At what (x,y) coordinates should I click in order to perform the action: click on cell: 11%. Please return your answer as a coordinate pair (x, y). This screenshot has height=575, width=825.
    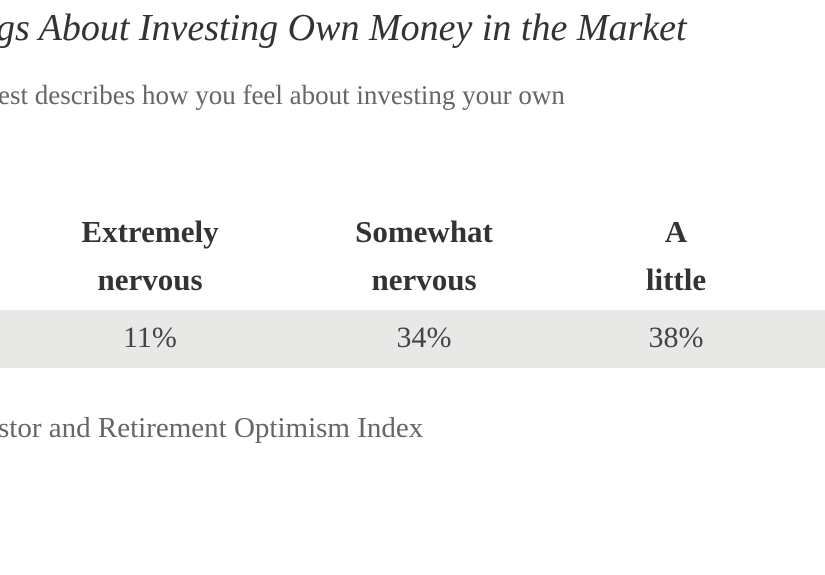
    Looking at the image, I should click on (150, 337).